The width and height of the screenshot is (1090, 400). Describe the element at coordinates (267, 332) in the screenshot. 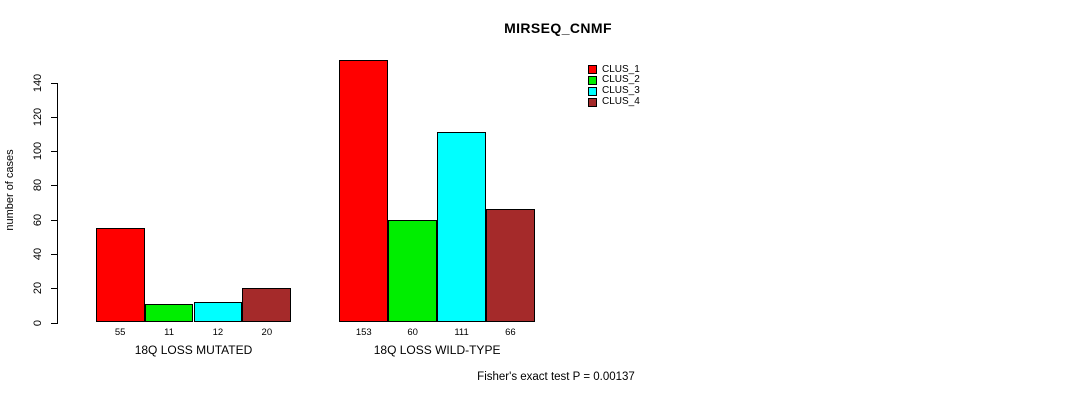

I see `bar-value-label: 20` at that location.